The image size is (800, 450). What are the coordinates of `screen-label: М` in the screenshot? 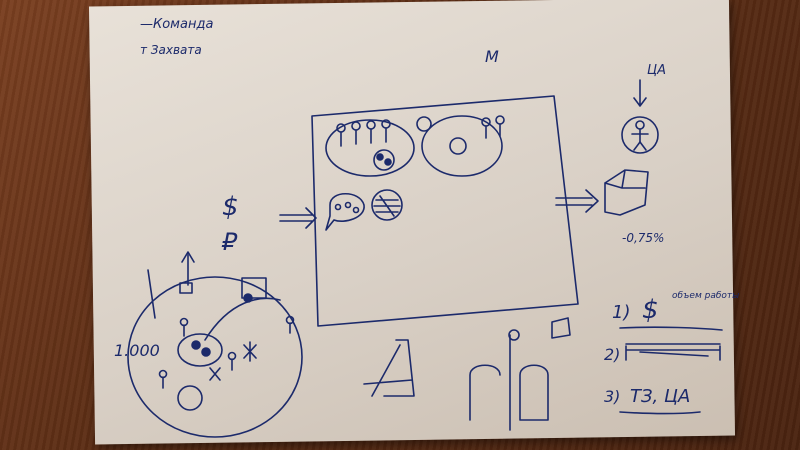 It's located at (492, 56).